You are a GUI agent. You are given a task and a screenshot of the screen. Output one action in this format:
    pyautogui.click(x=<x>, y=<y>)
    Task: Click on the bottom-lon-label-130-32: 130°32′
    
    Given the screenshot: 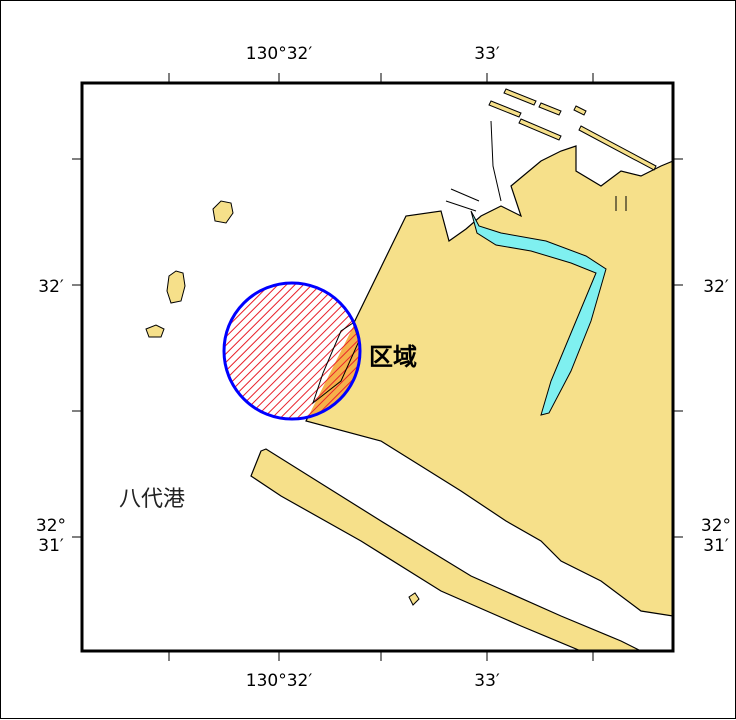 What is the action you would take?
    pyautogui.click(x=279, y=681)
    